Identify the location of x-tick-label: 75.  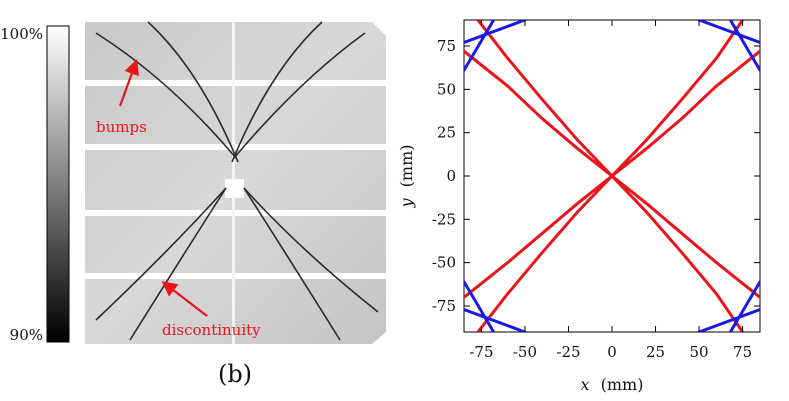
(742, 352).